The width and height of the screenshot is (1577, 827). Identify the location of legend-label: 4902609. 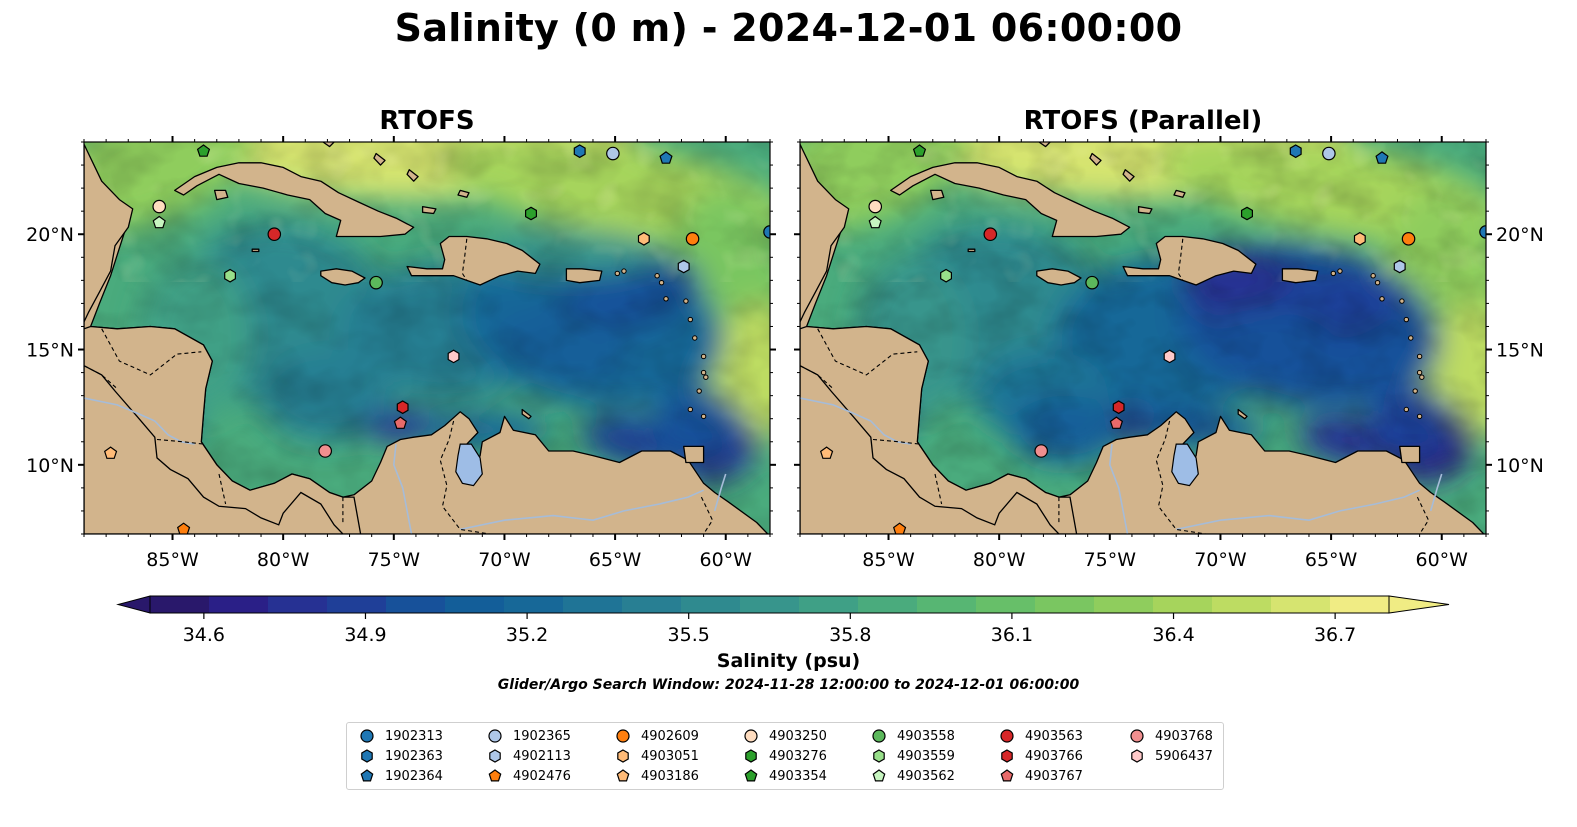
(670, 736).